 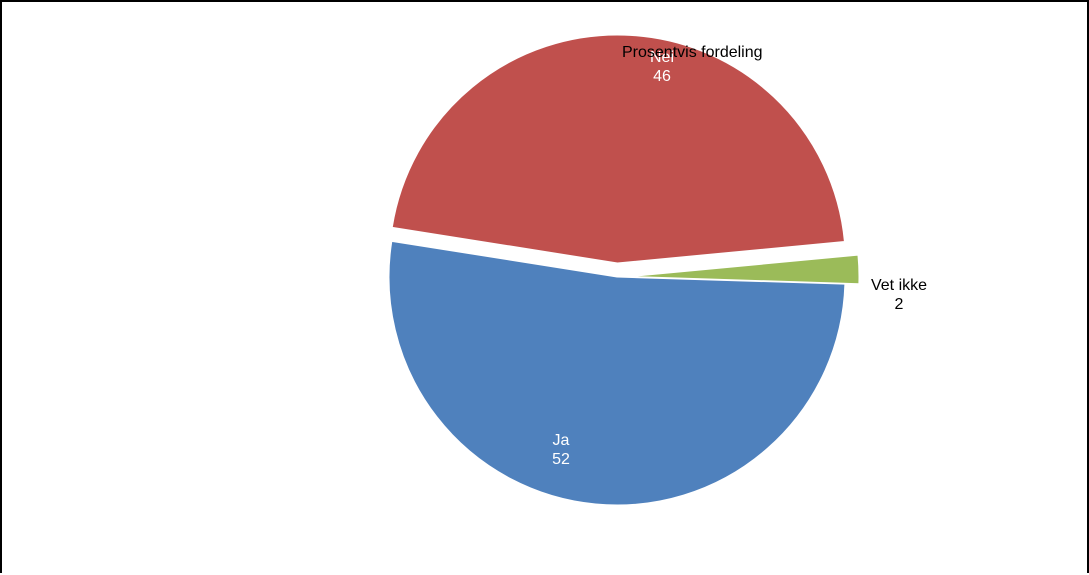 What do you see at coordinates (662, 67) in the screenshot?
I see `slice-label-nei: Nei 46` at bounding box center [662, 67].